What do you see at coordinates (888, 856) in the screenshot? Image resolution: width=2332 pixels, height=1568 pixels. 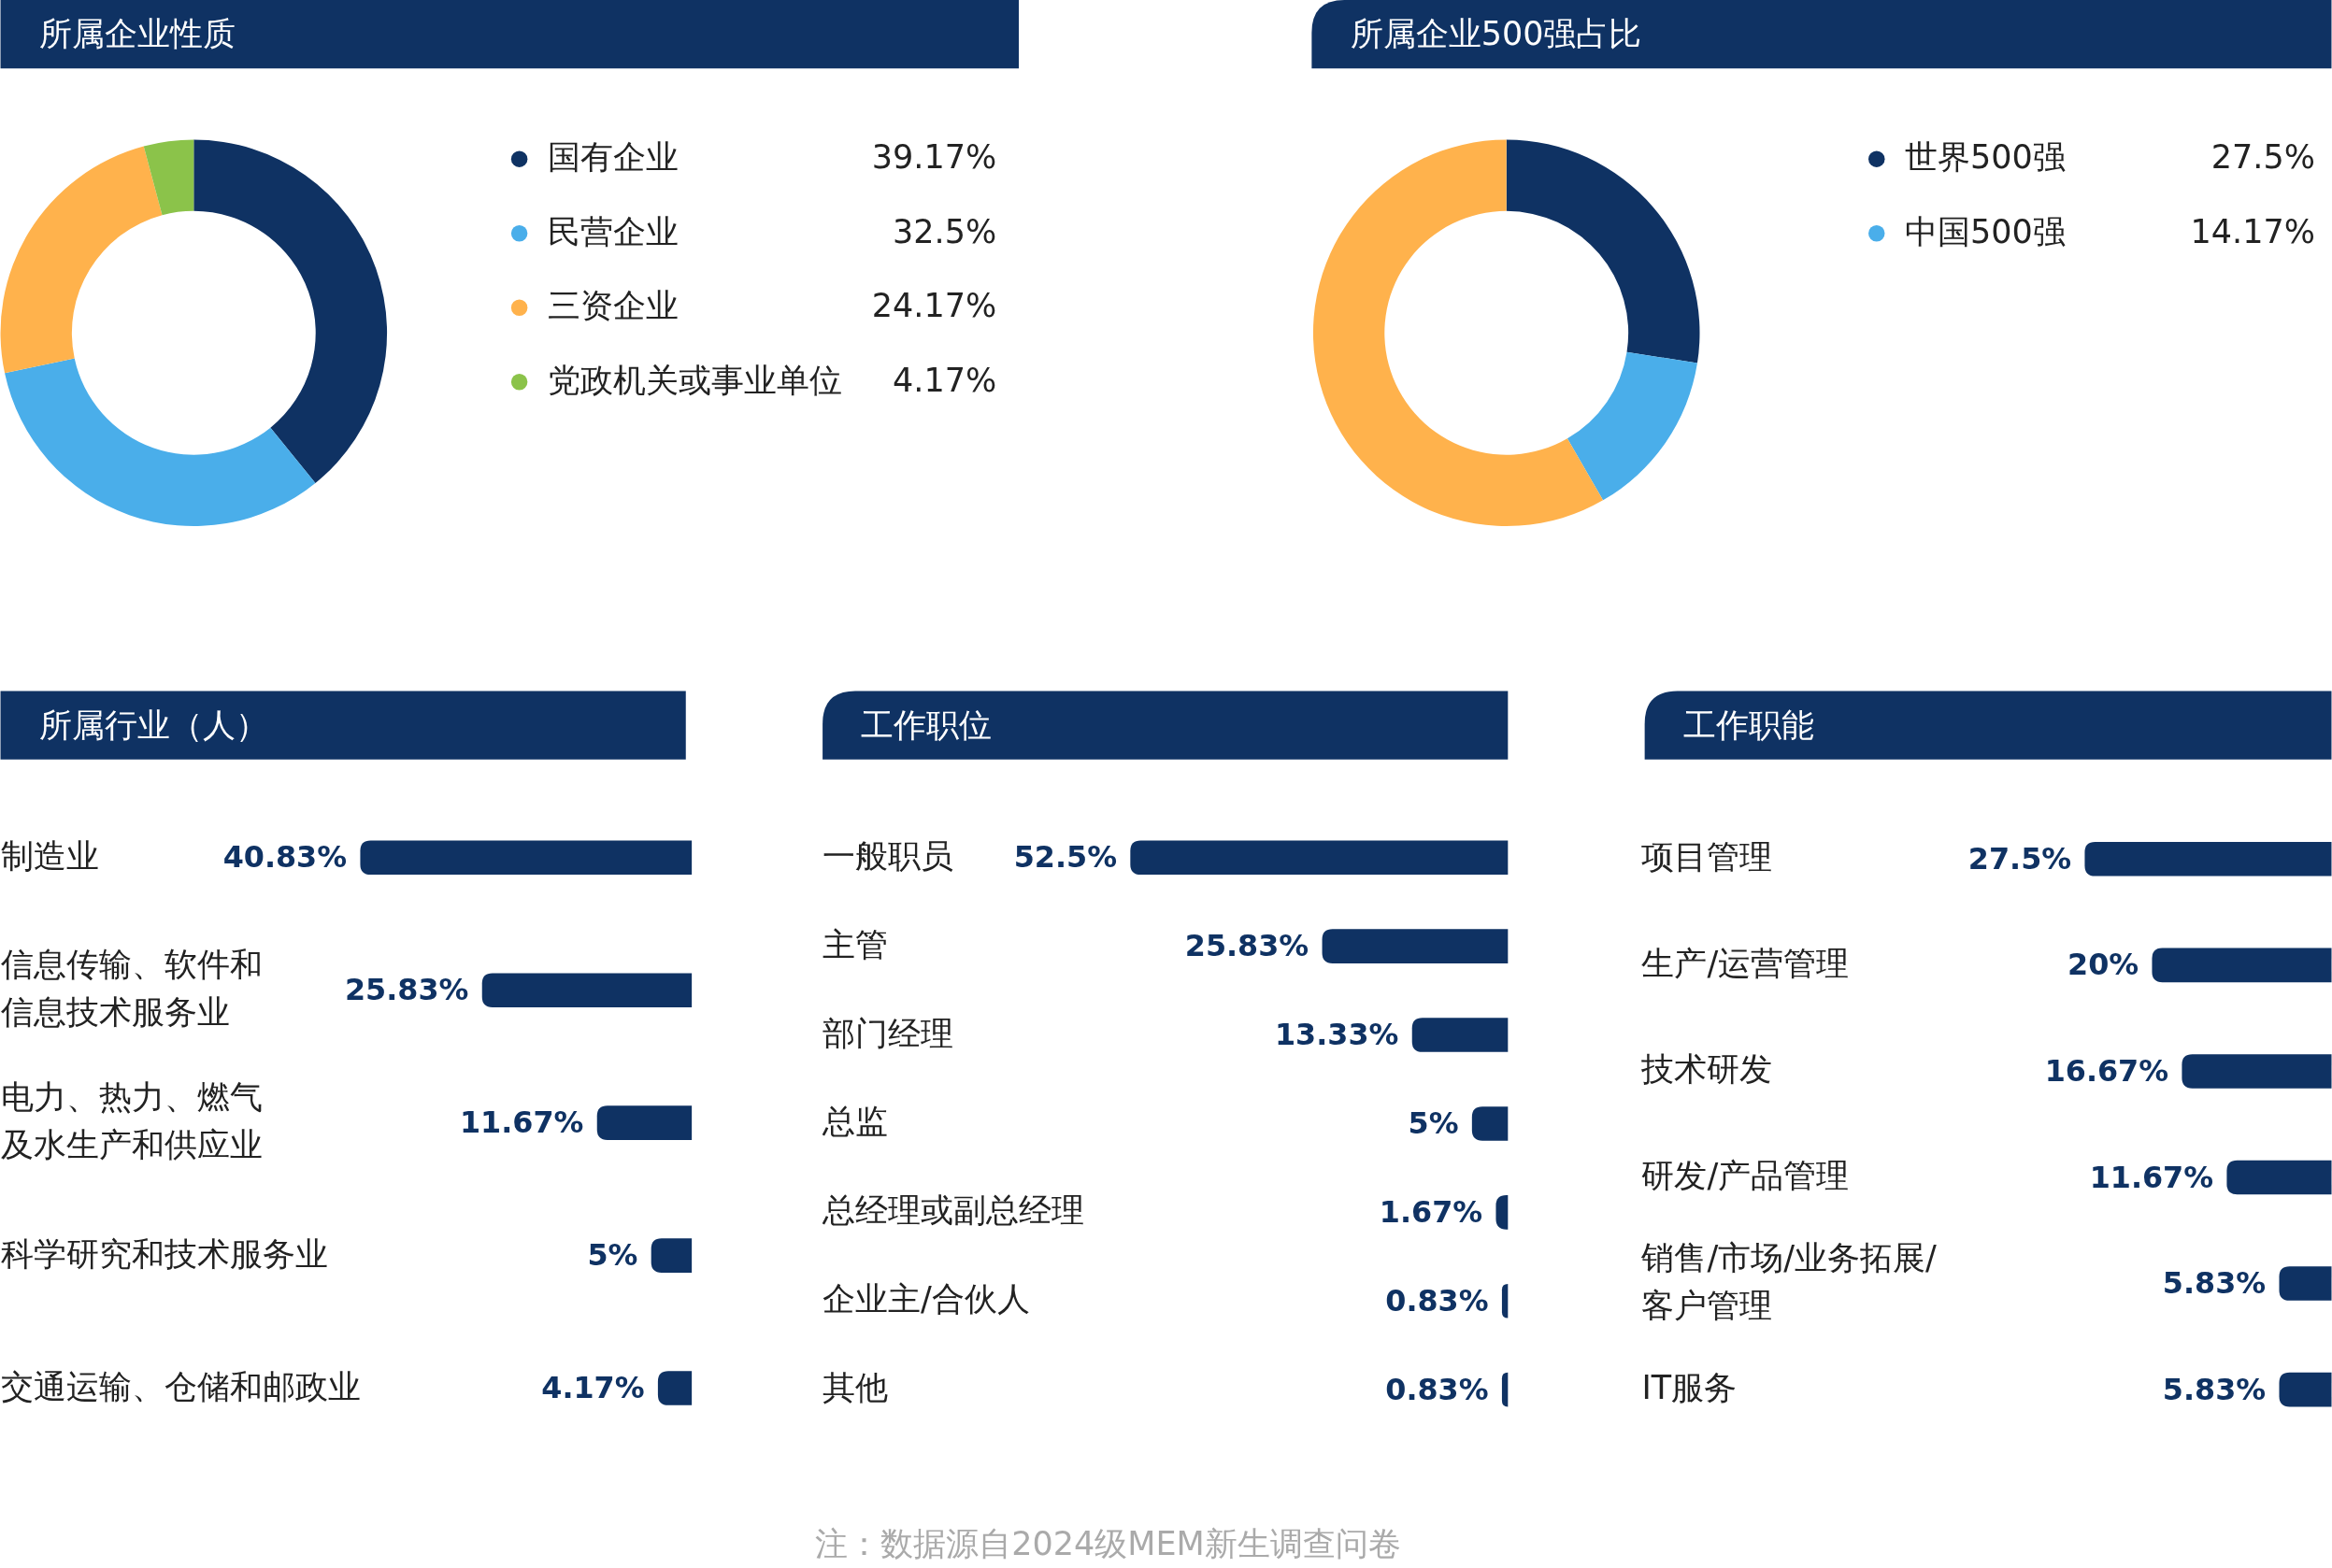 I see `y-tick-label: 一般职员` at bounding box center [888, 856].